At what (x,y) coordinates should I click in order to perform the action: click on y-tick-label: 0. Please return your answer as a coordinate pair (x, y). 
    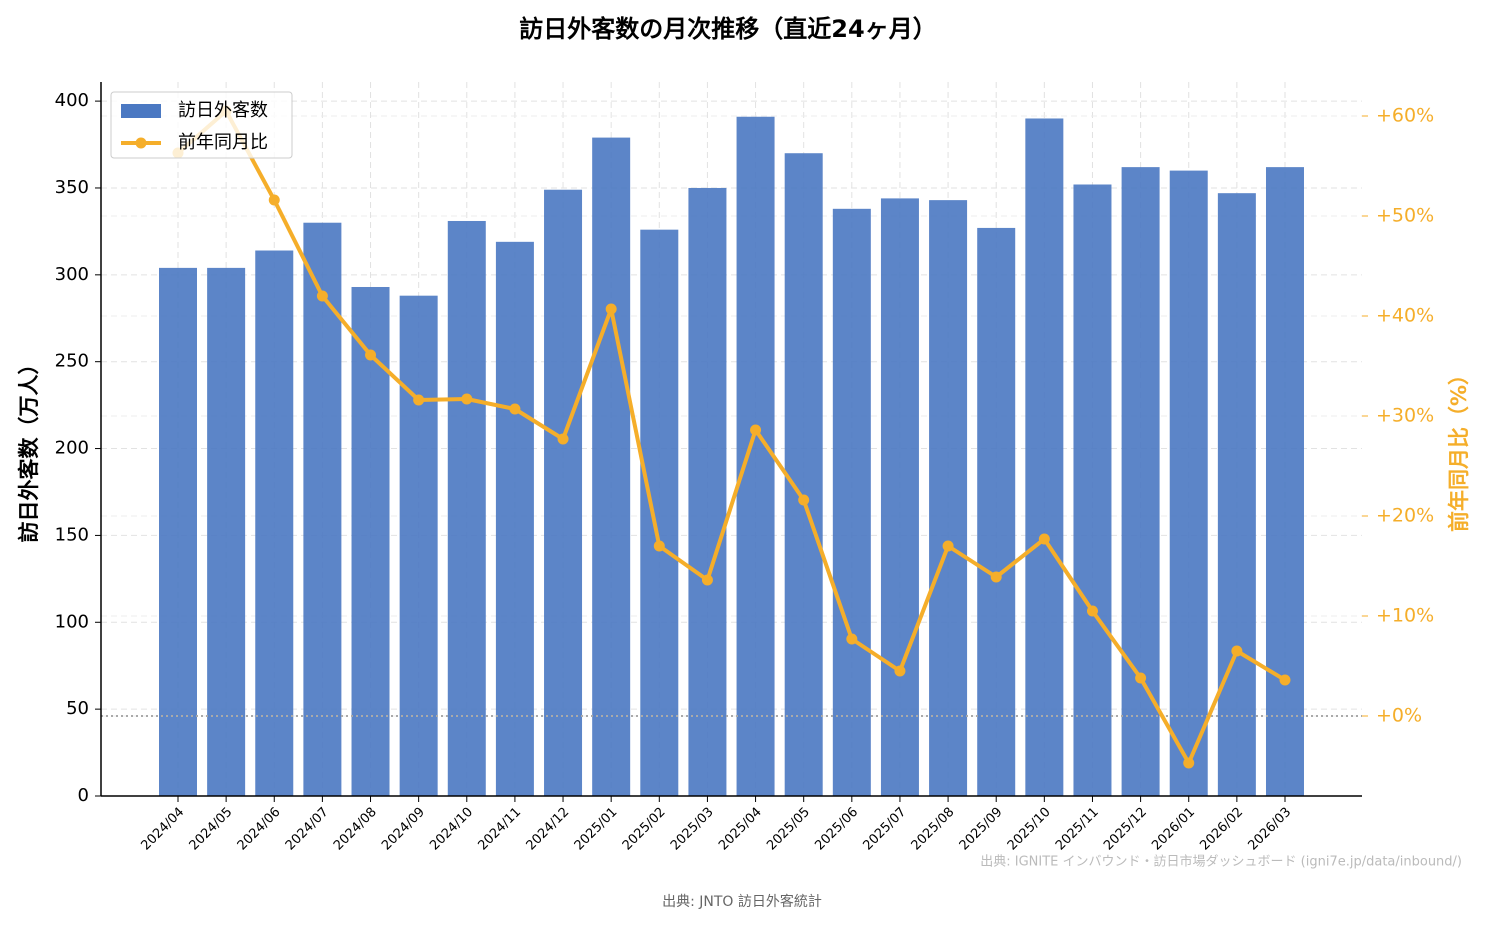
    Looking at the image, I should click on (83, 795).